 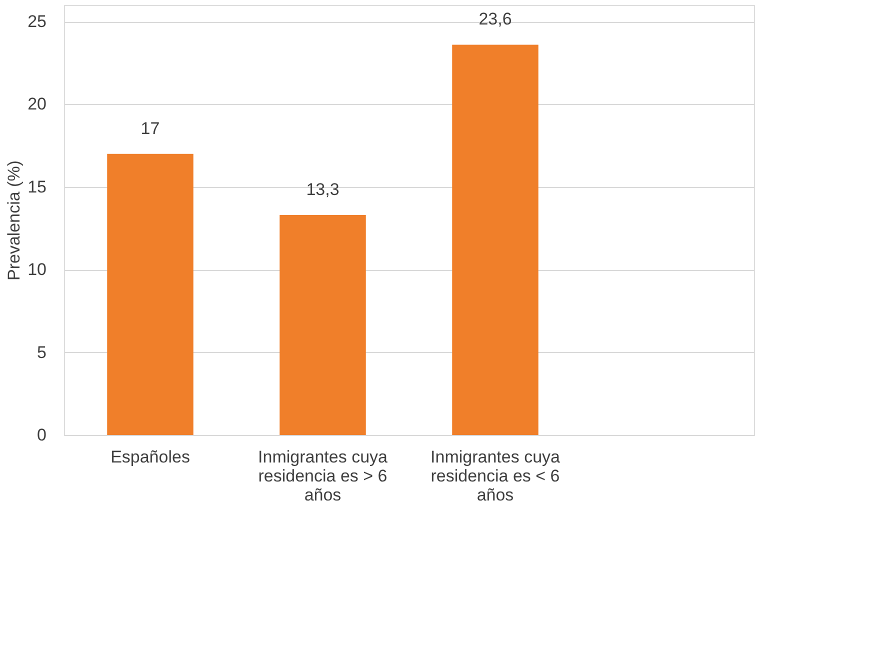 What do you see at coordinates (37, 104) in the screenshot?
I see `y-tick-label: 20` at bounding box center [37, 104].